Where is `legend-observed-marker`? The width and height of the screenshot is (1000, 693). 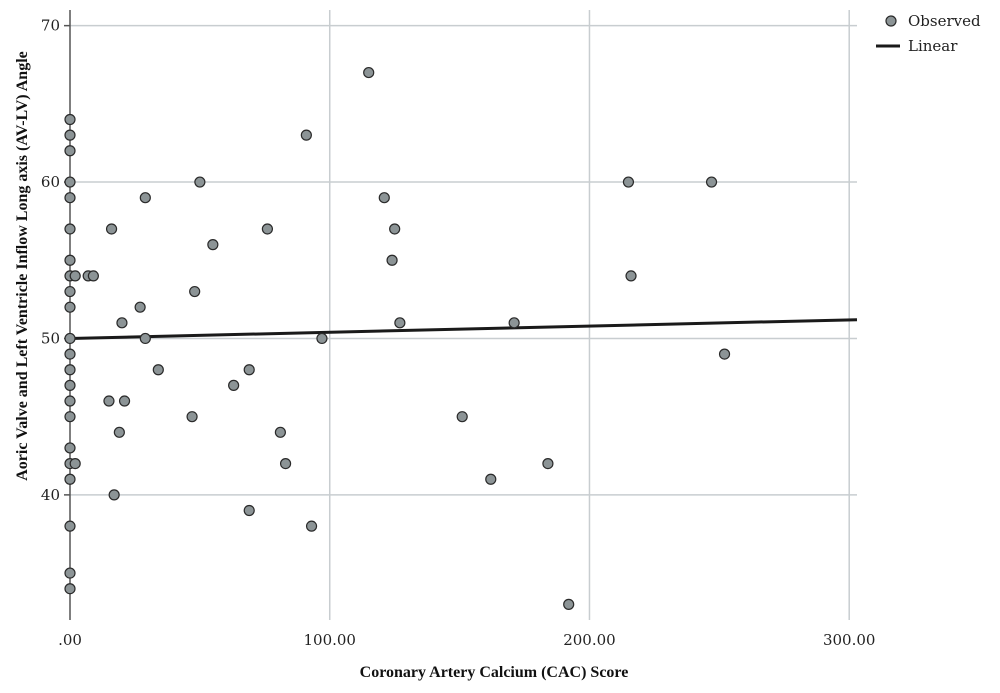 legend-observed-marker is located at coordinates (891, 21).